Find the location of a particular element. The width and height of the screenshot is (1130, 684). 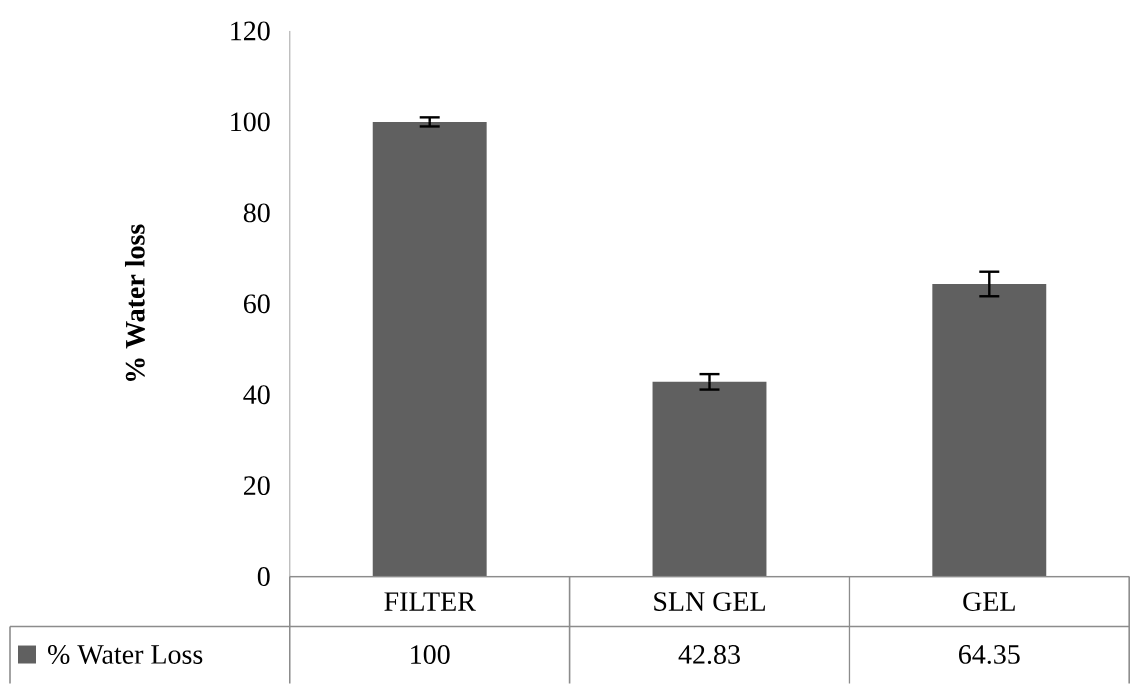

y-tick-label: 120 is located at coordinates (250, 31).